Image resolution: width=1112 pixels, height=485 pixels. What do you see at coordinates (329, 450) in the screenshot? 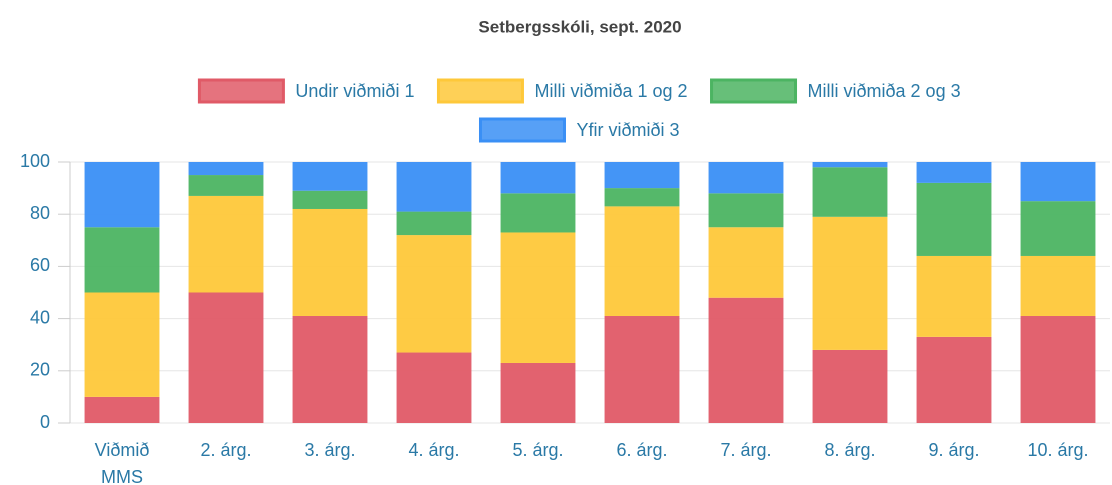
I see `x-tick-label: 3. árg.` at bounding box center [329, 450].